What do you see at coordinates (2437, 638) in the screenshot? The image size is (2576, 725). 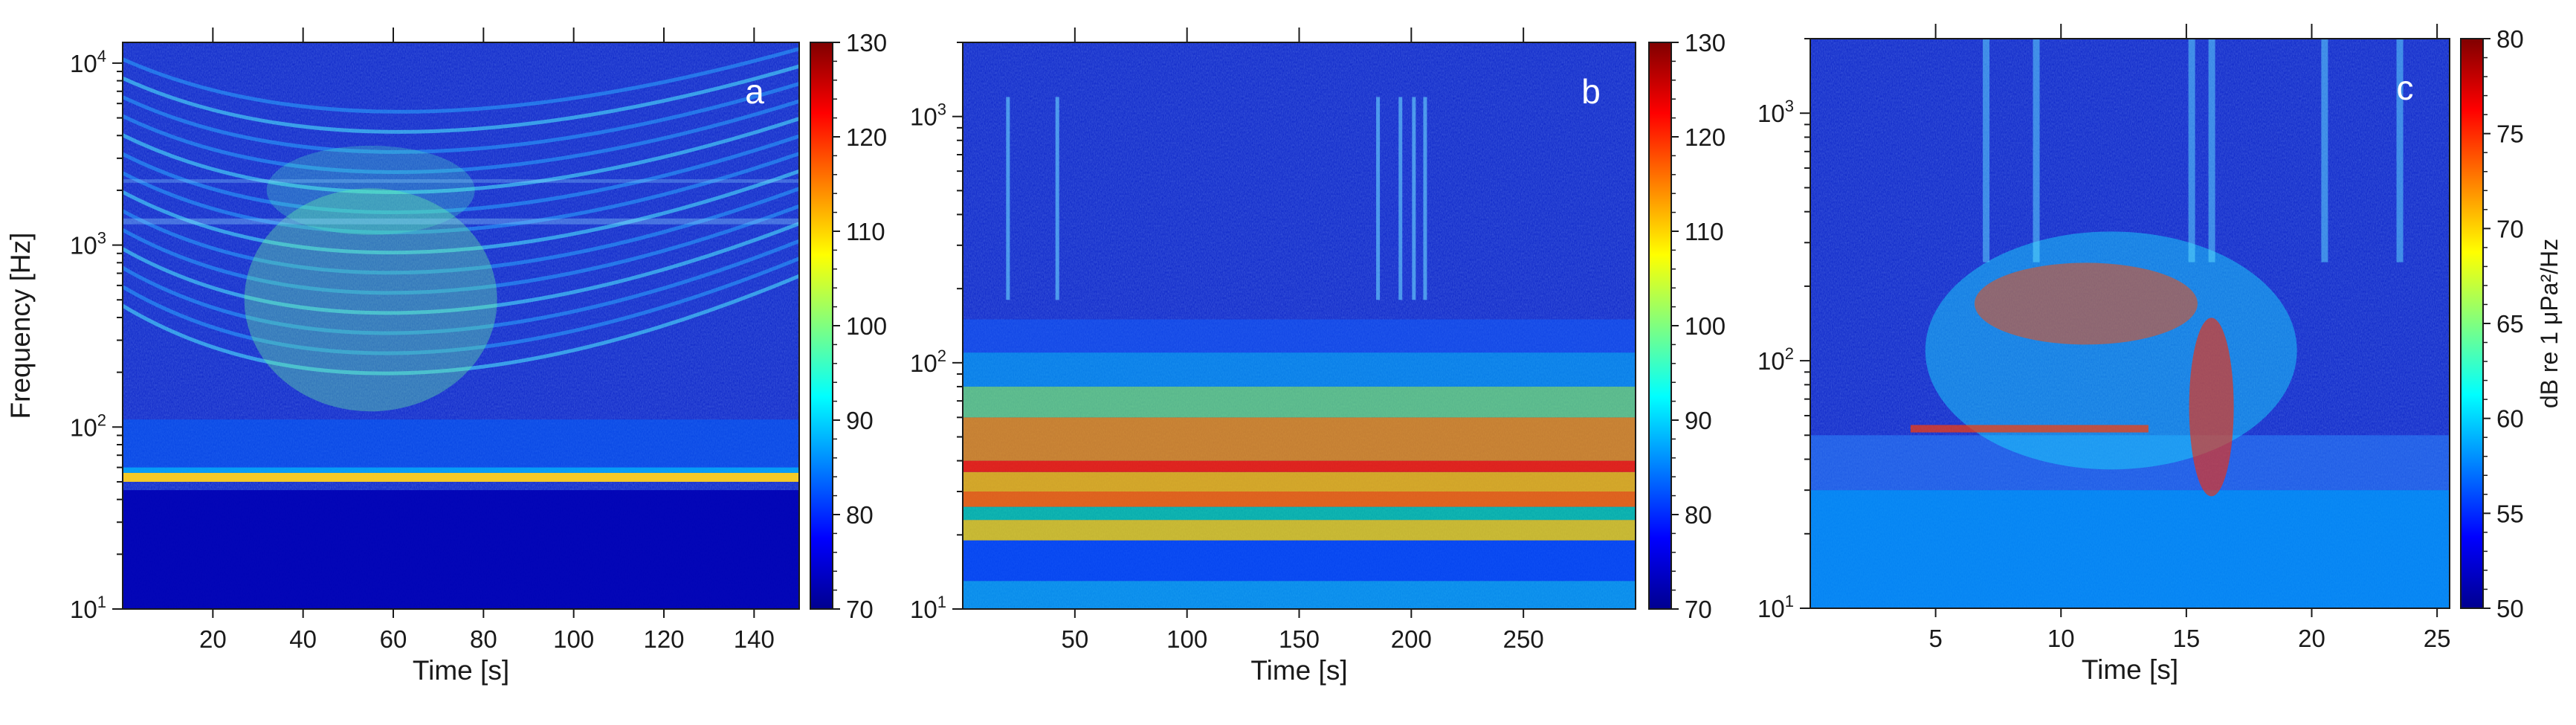 I see `x-tick-label: 25` at bounding box center [2437, 638].